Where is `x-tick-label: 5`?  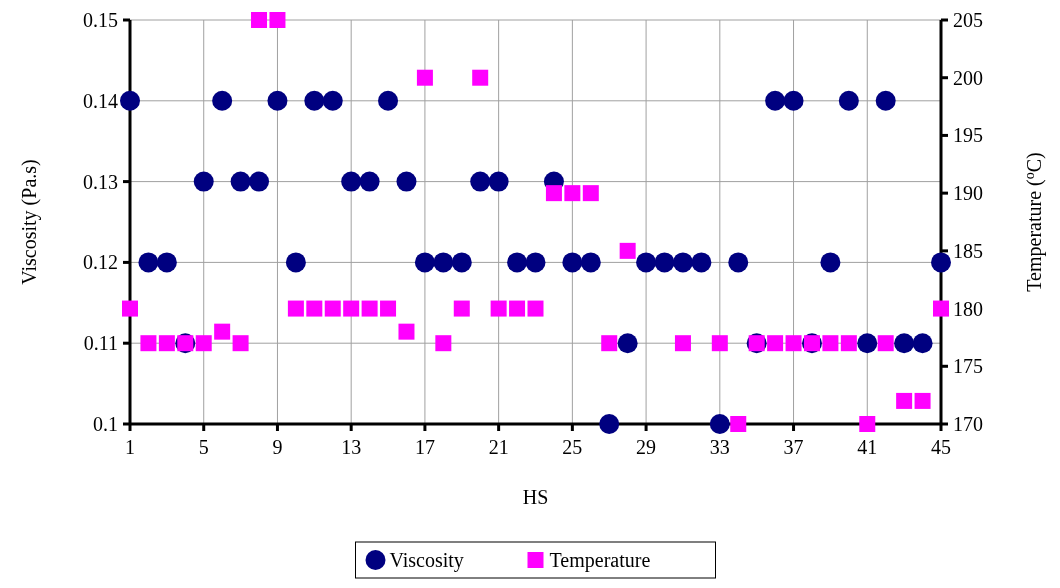
x-tick-label: 5 is located at coordinates (203, 447).